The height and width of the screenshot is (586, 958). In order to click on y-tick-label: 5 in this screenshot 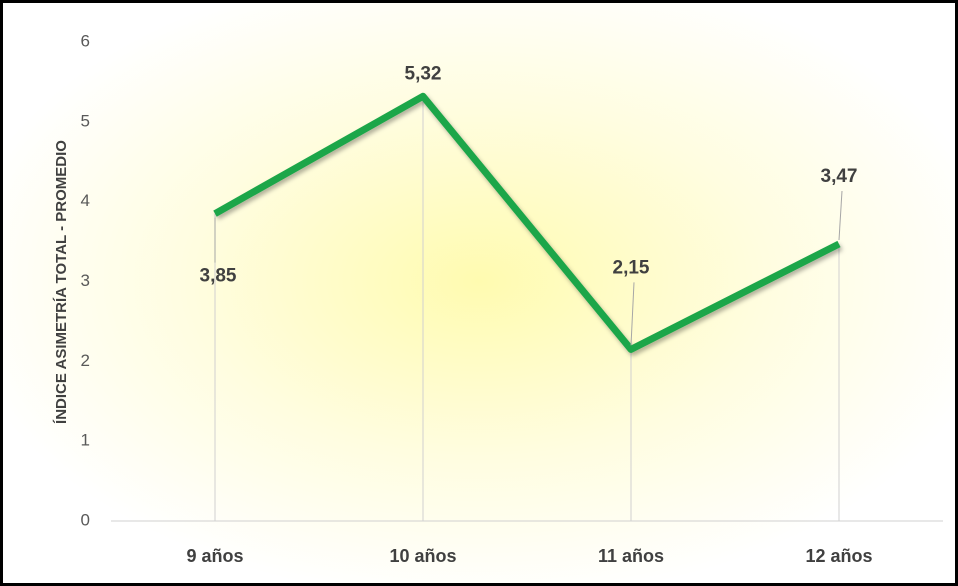, I will do `click(85, 120)`.